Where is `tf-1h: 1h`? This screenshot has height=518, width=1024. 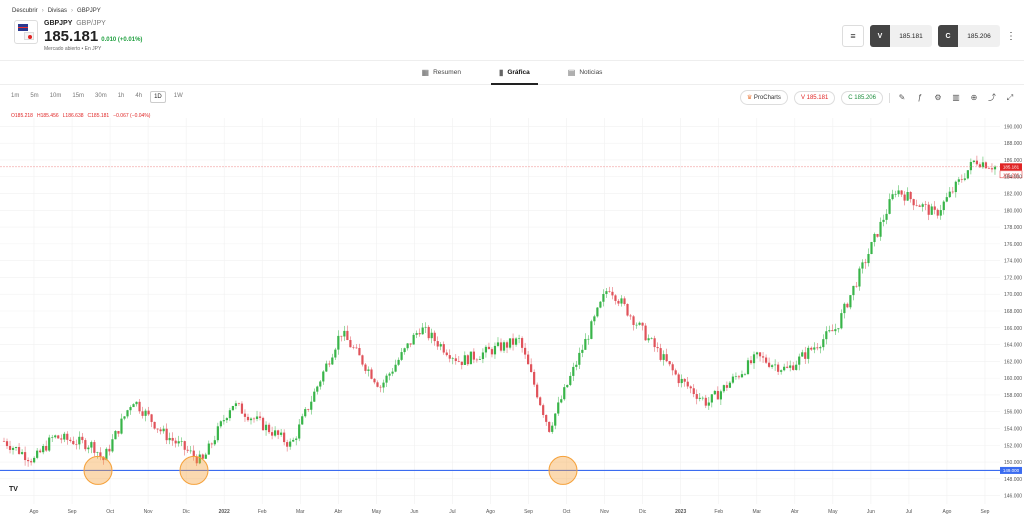
tf-1h: 1h is located at coordinates (121, 96).